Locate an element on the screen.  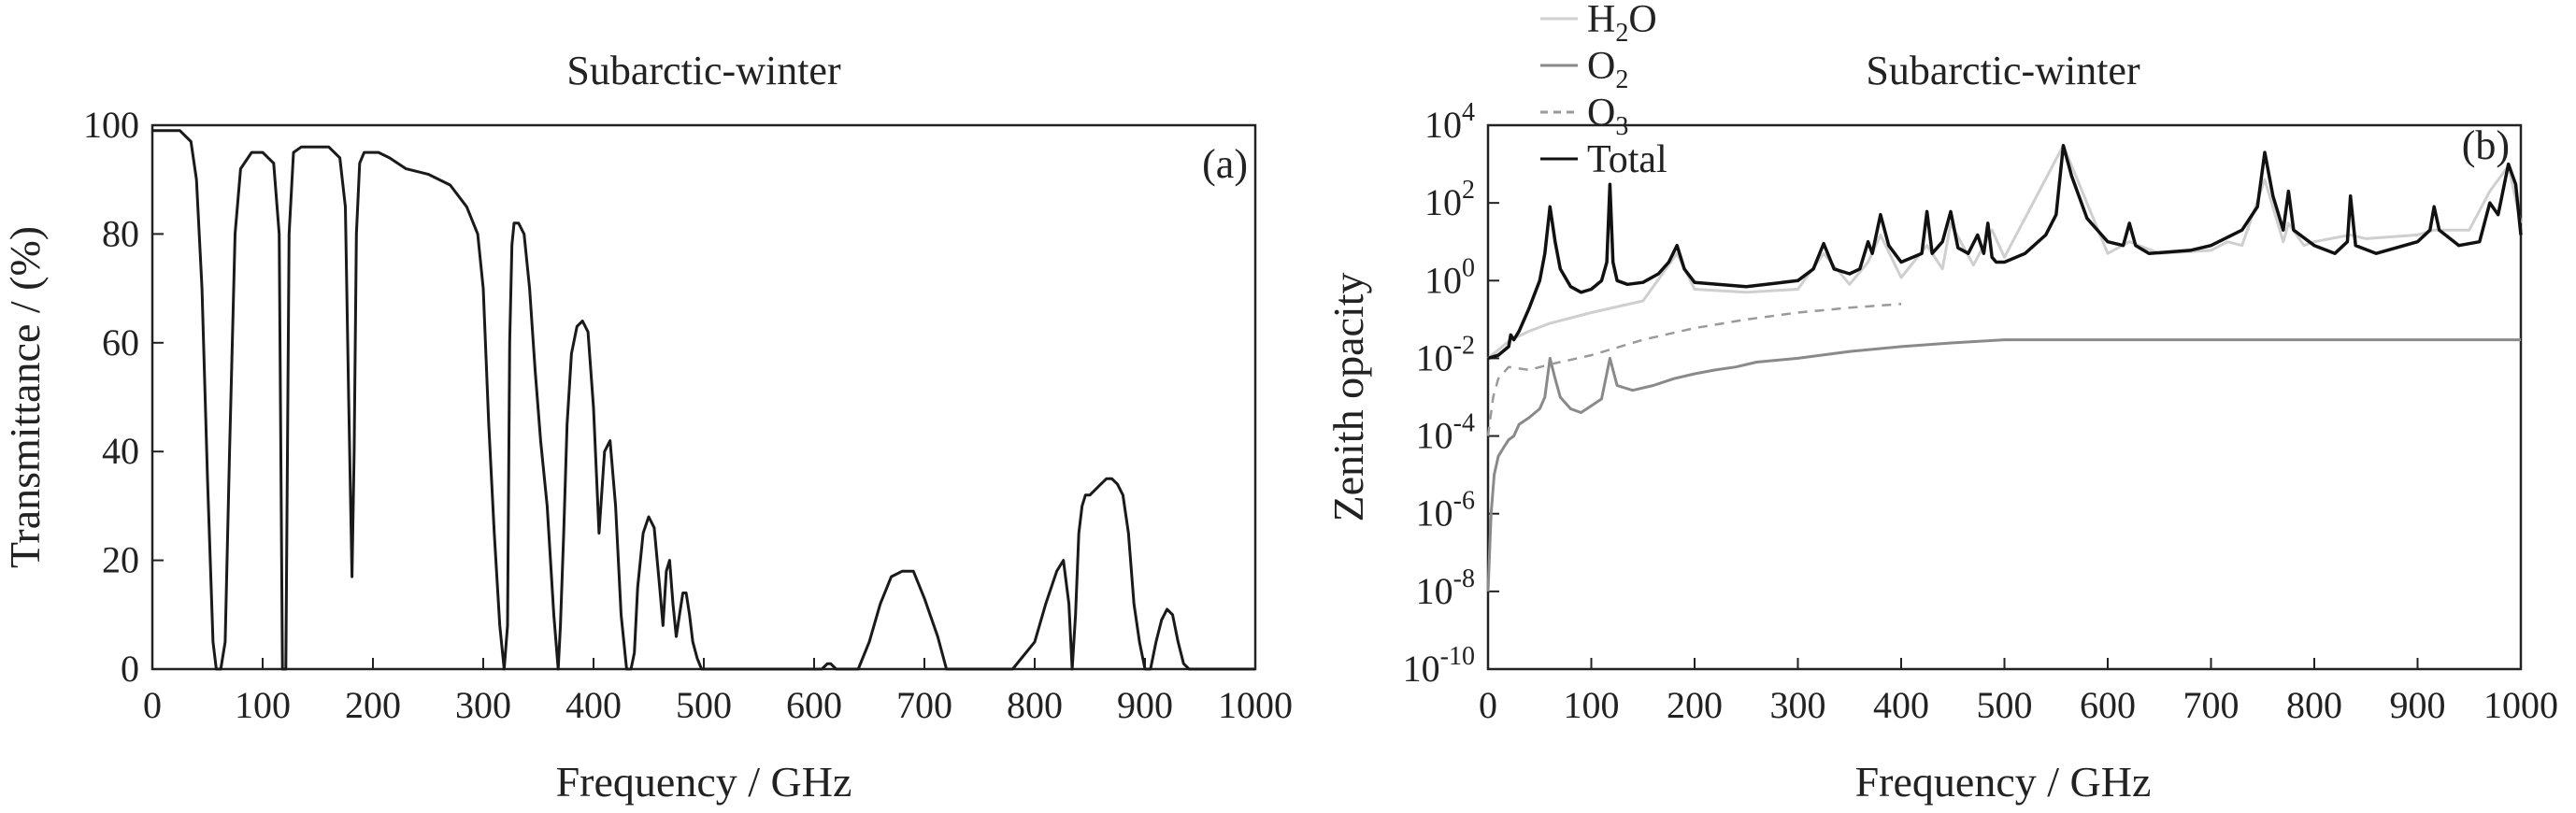
panel-b-xtick-label: 600 is located at coordinates (2108, 705).